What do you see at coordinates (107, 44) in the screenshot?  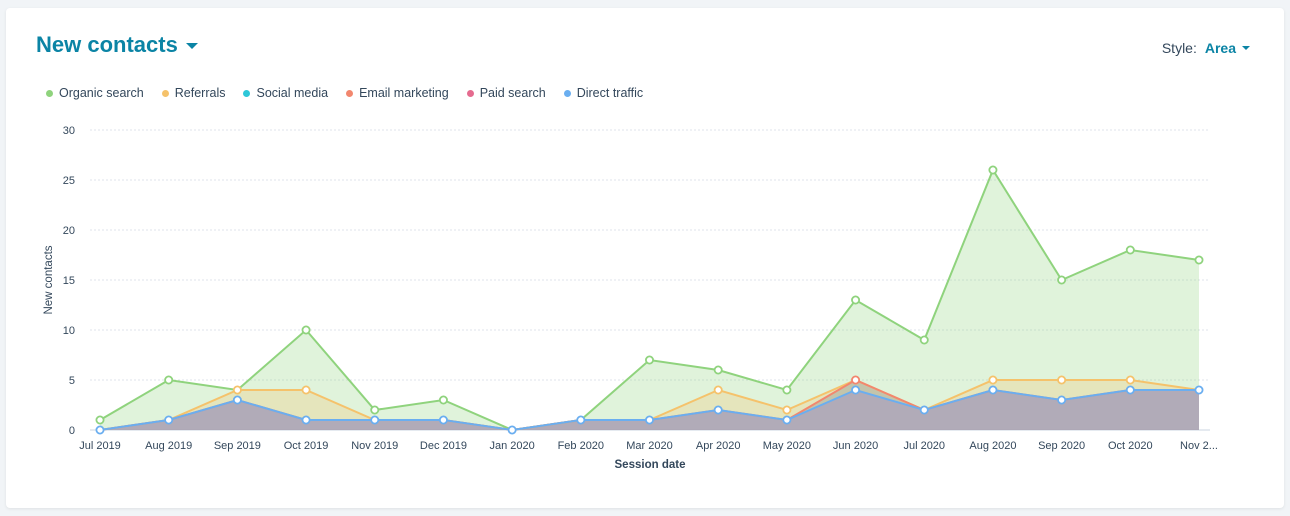 I see `report-title: New contacts` at bounding box center [107, 44].